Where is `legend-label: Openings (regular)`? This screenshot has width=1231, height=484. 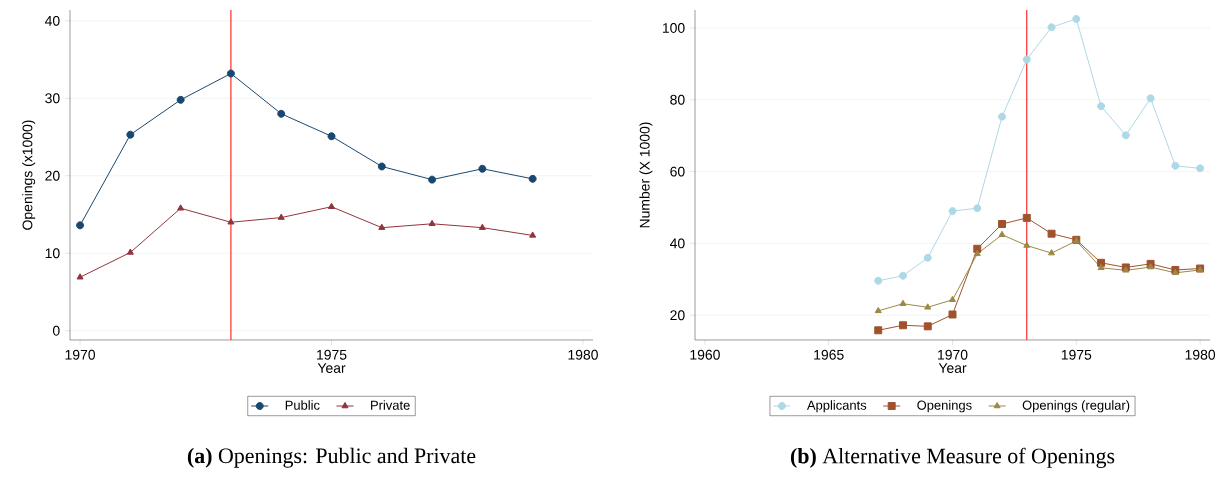
legend-label: Openings (regular) is located at coordinates (1076, 406).